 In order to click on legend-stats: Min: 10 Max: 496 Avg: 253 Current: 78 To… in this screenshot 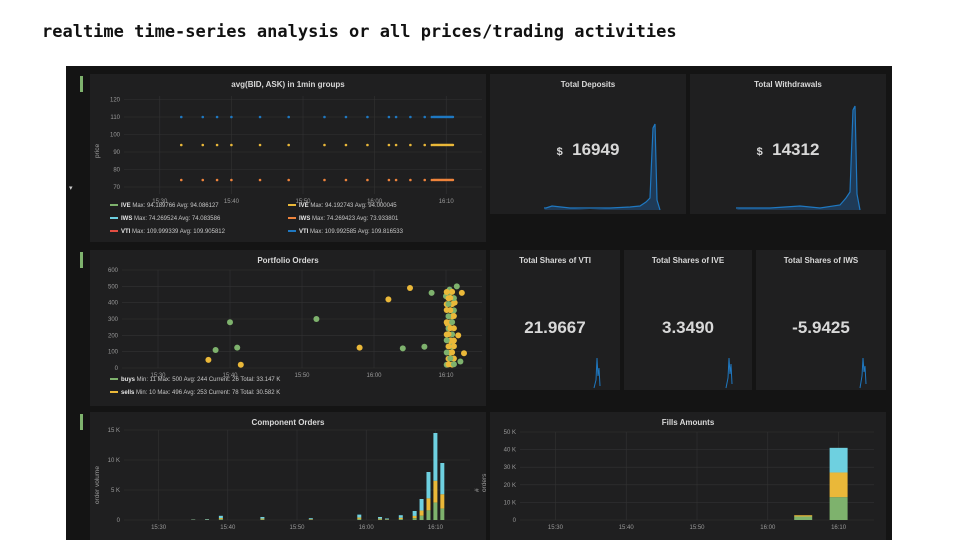, I will do `click(208, 393)`.